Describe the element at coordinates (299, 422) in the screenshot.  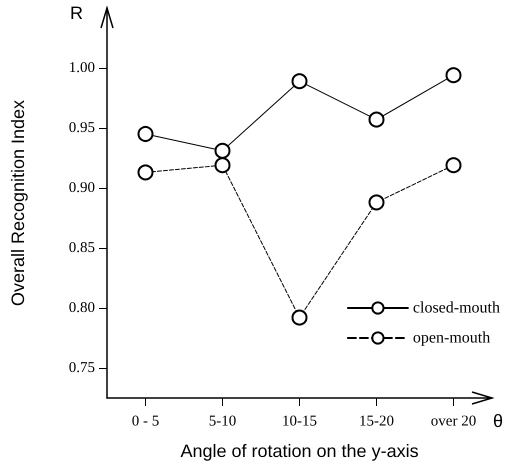
I see `x-tick-label: 10-15` at that location.